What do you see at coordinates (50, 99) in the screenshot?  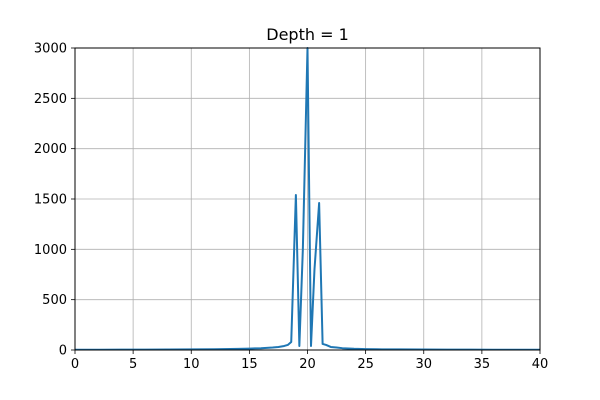 I see `y-tick-label: 2500` at bounding box center [50, 99].